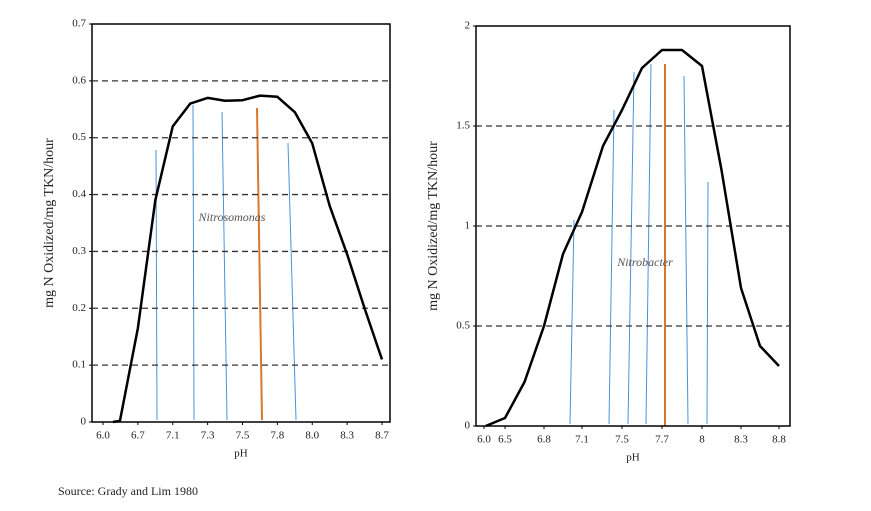 The image size is (871, 511). Describe the element at coordinates (505, 440) in the screenshot. I see `x-tick-label: 6.5` at that location.